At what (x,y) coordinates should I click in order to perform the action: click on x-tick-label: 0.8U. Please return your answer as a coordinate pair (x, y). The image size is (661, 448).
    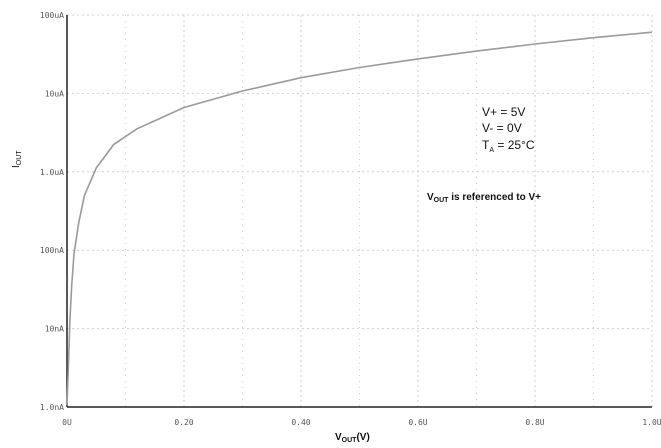
    Looking at the image, I should click on (534, 422).